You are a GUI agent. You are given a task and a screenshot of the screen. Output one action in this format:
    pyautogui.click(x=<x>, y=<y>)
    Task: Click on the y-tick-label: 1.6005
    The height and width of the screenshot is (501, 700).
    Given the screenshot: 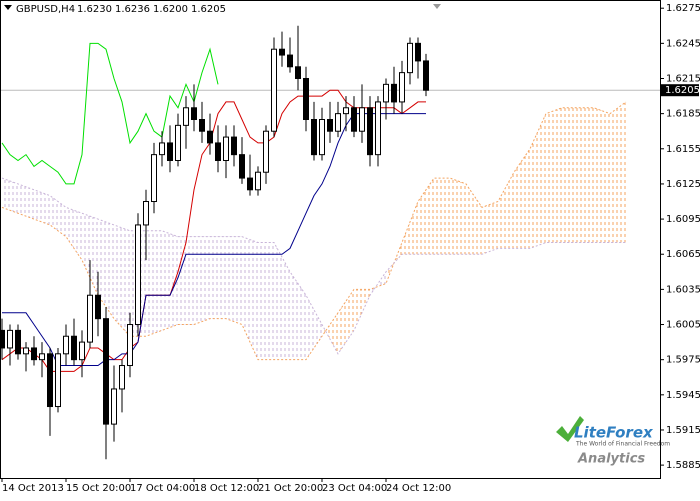 What is the action you would take?
    pyautogui.click(x=683, y=325)
    